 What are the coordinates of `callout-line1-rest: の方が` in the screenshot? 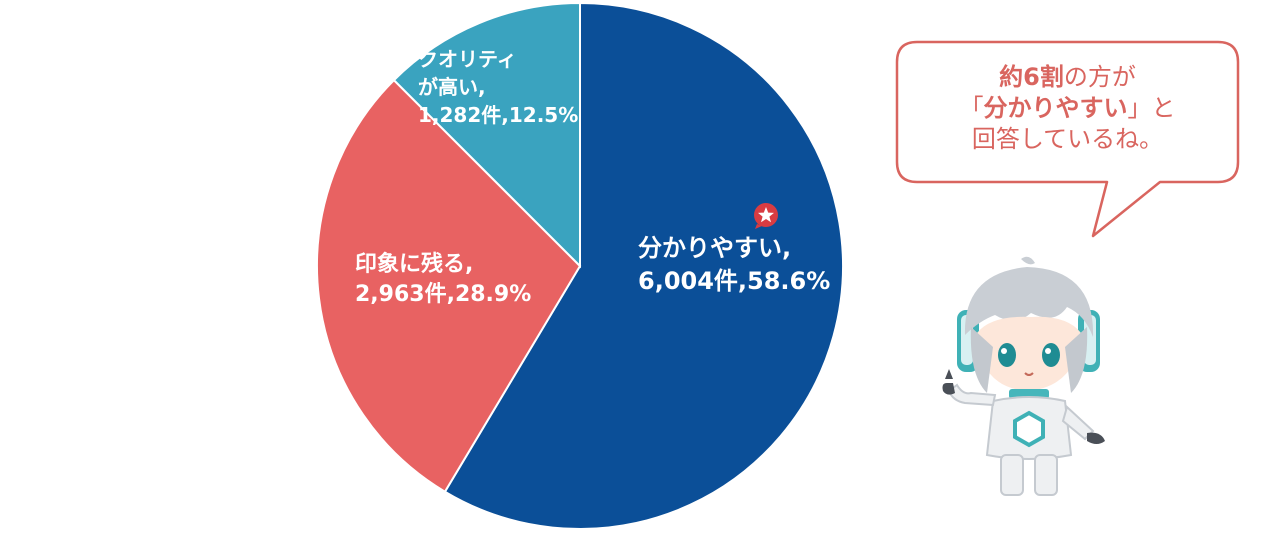 It's located at (1099, 77).